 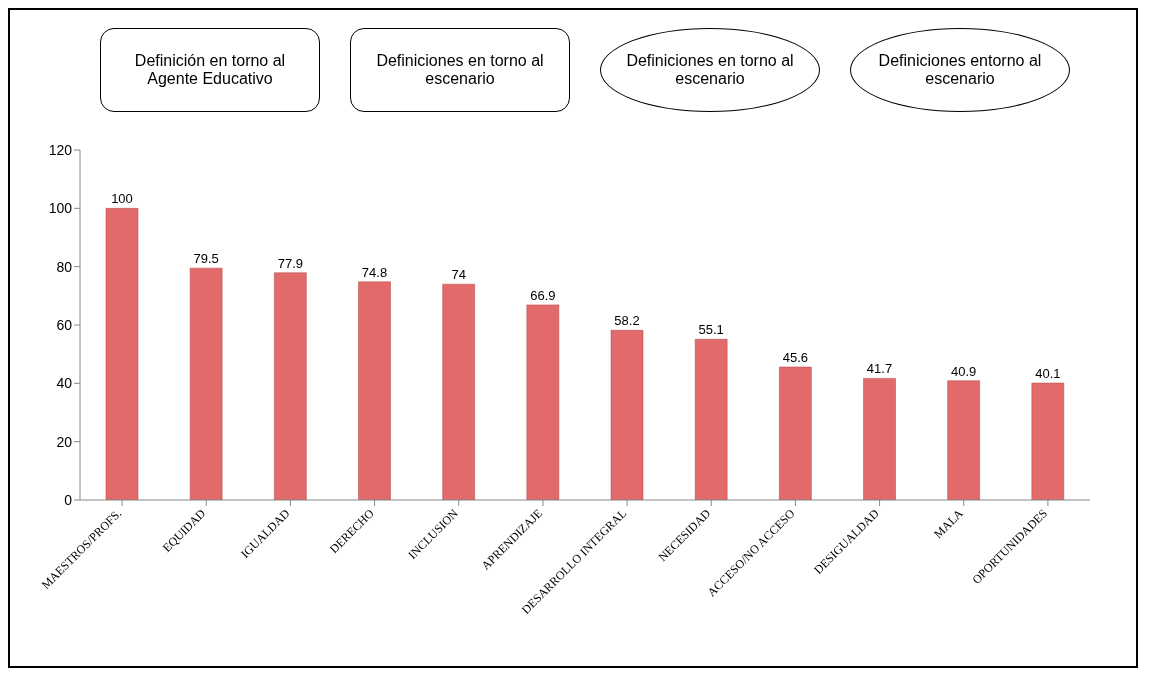 I want to click on data-label: 40.1, so click(x=1048, y=374).